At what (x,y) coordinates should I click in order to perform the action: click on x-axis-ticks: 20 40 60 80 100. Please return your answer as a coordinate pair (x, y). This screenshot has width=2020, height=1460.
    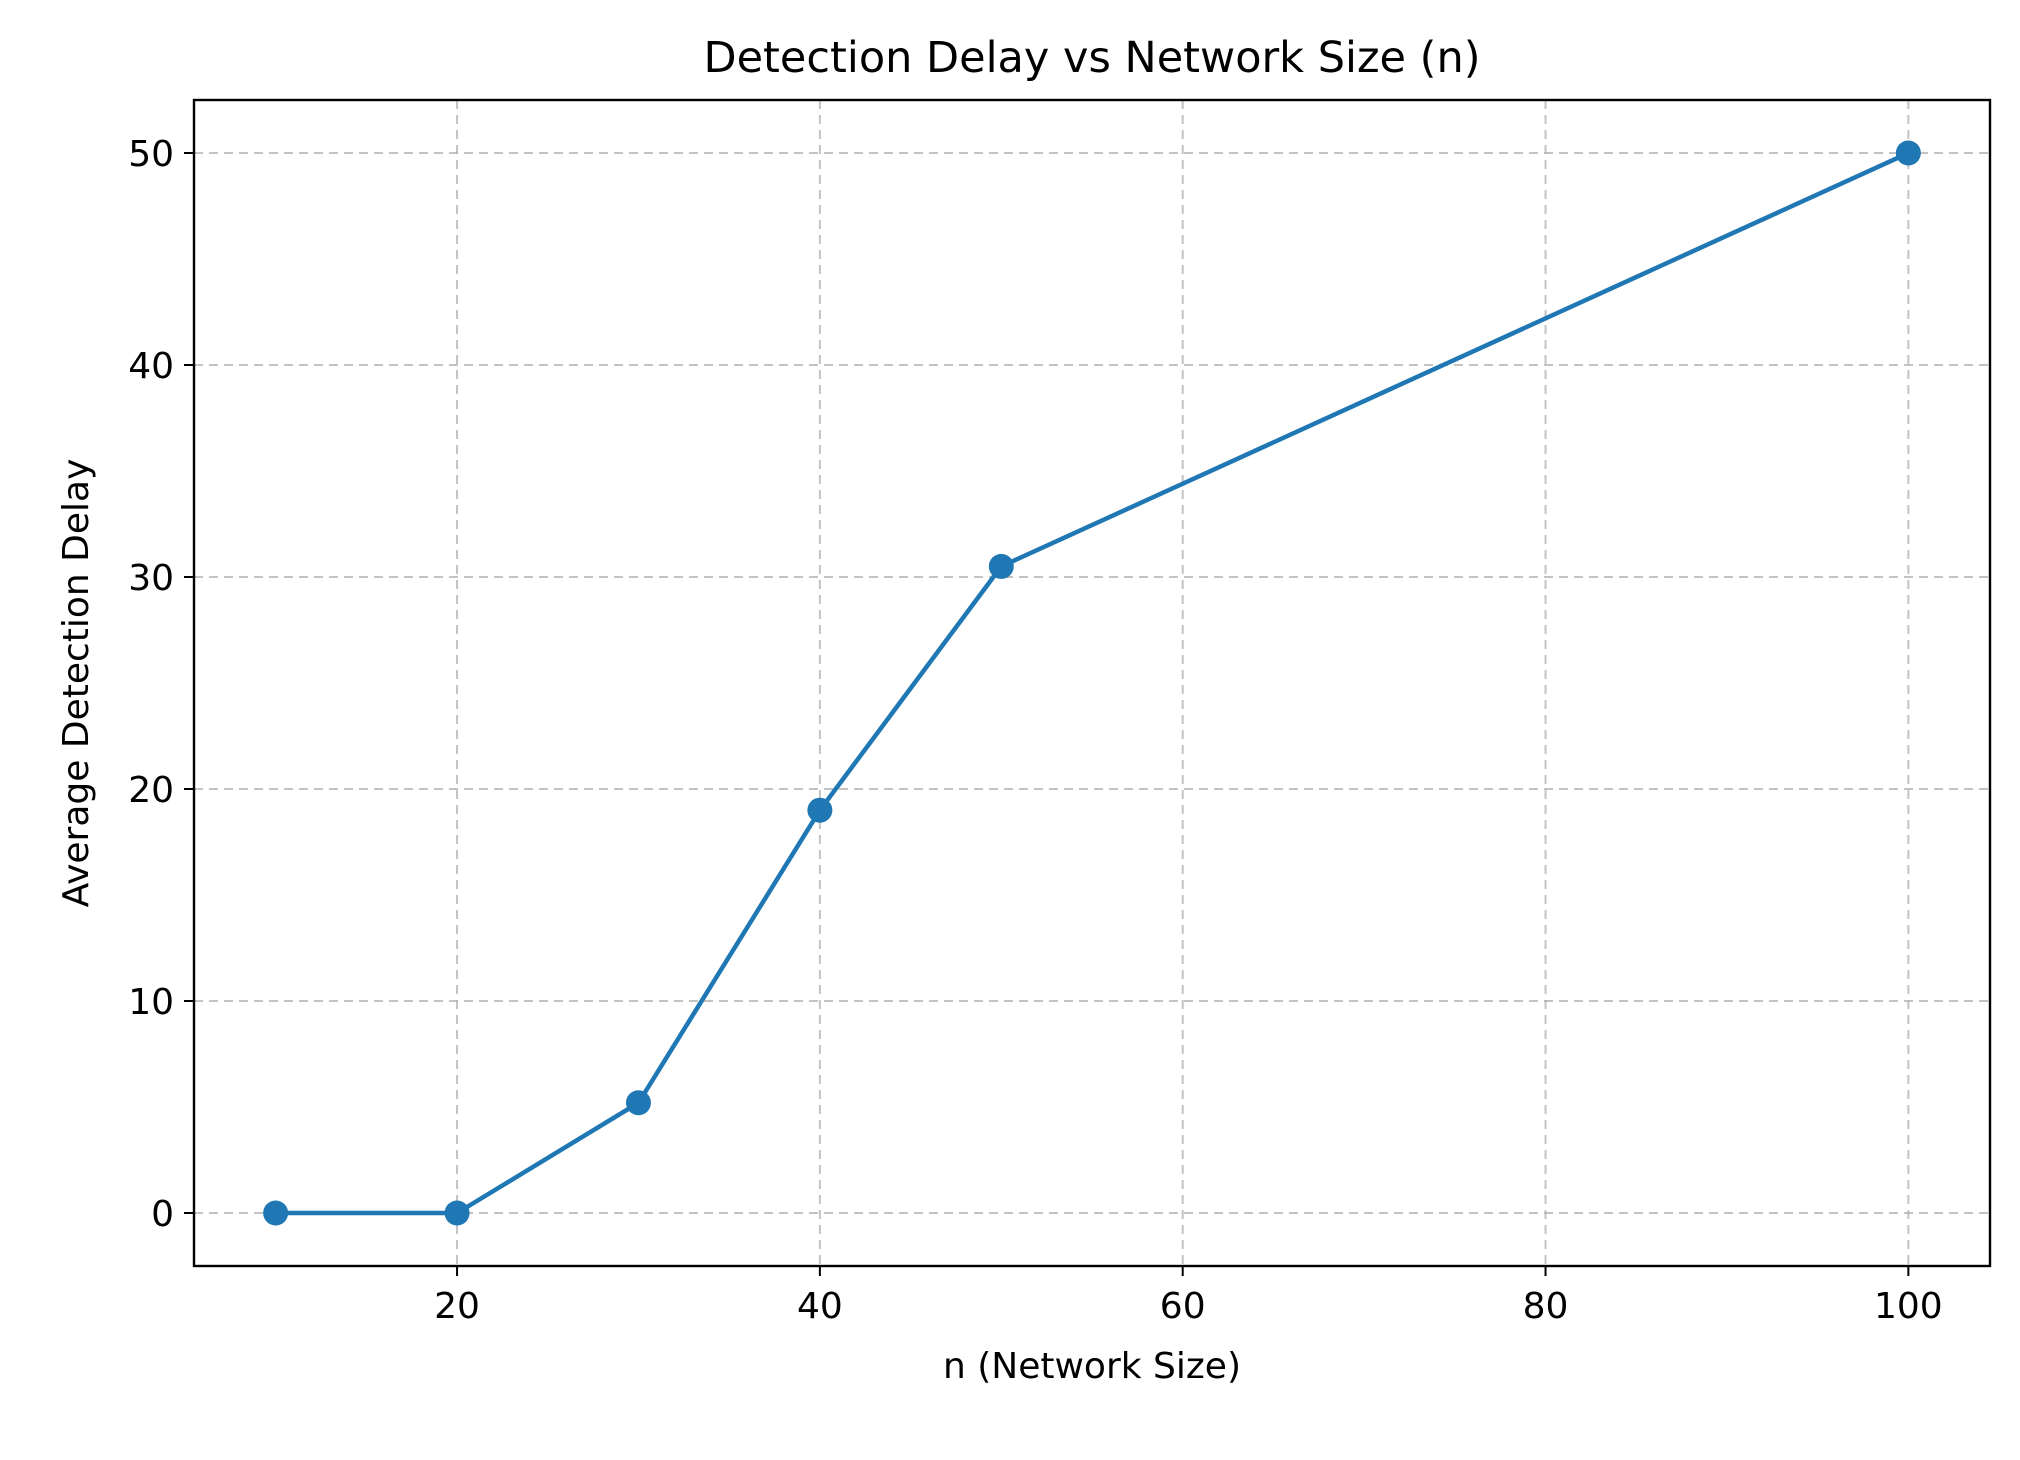
    Looking at the image, I should click on (1188, 1296).